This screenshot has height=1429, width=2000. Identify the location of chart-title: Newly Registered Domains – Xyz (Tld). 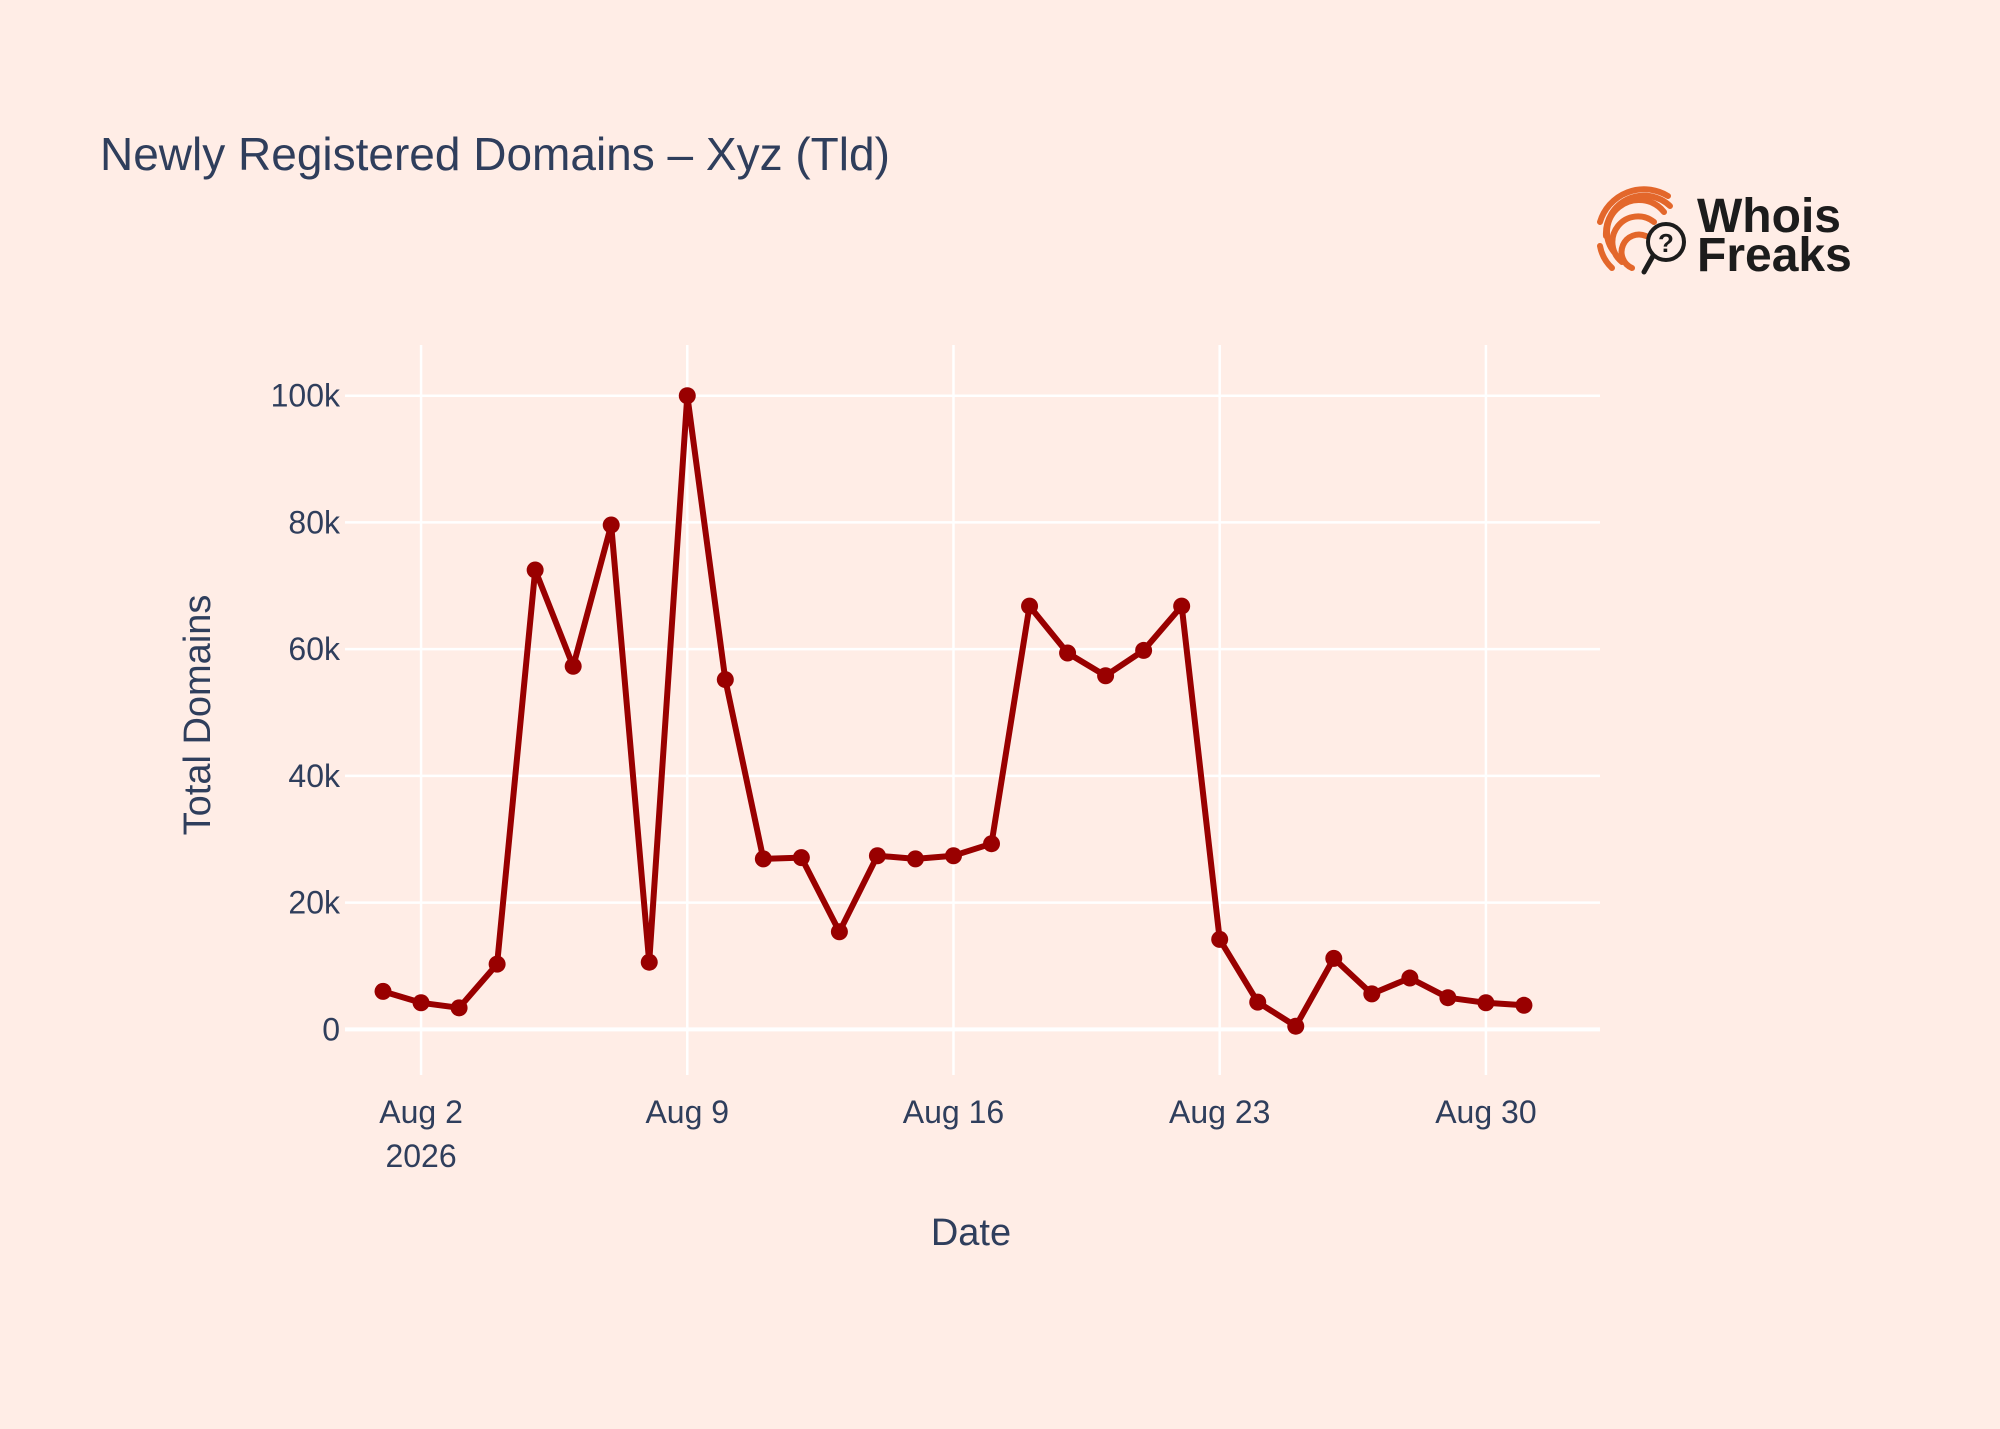
(495, 154).